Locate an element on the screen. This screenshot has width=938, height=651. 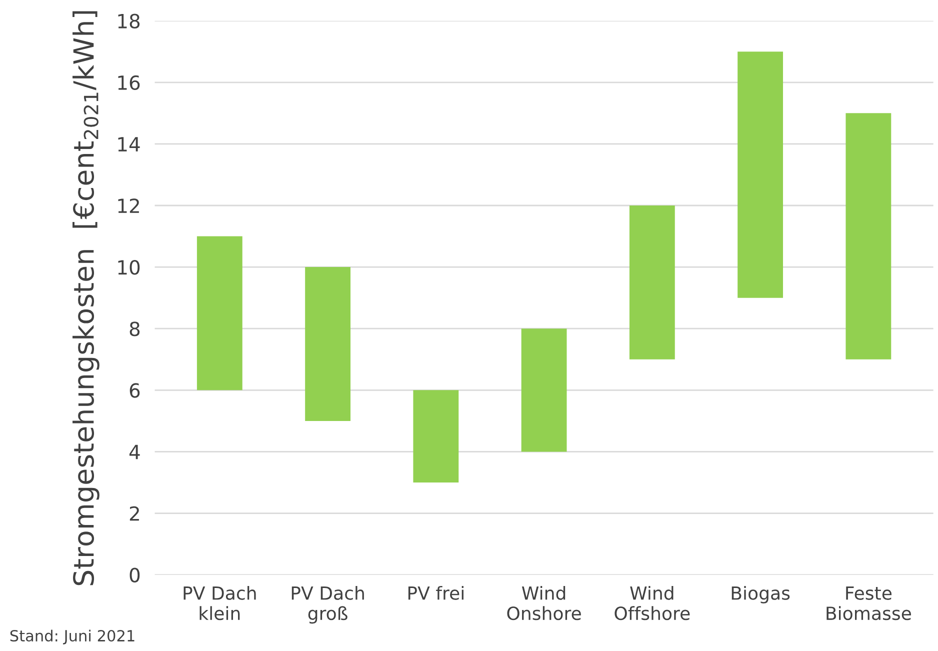
y-tick-label: 16 is located at coordinates (129, 82).